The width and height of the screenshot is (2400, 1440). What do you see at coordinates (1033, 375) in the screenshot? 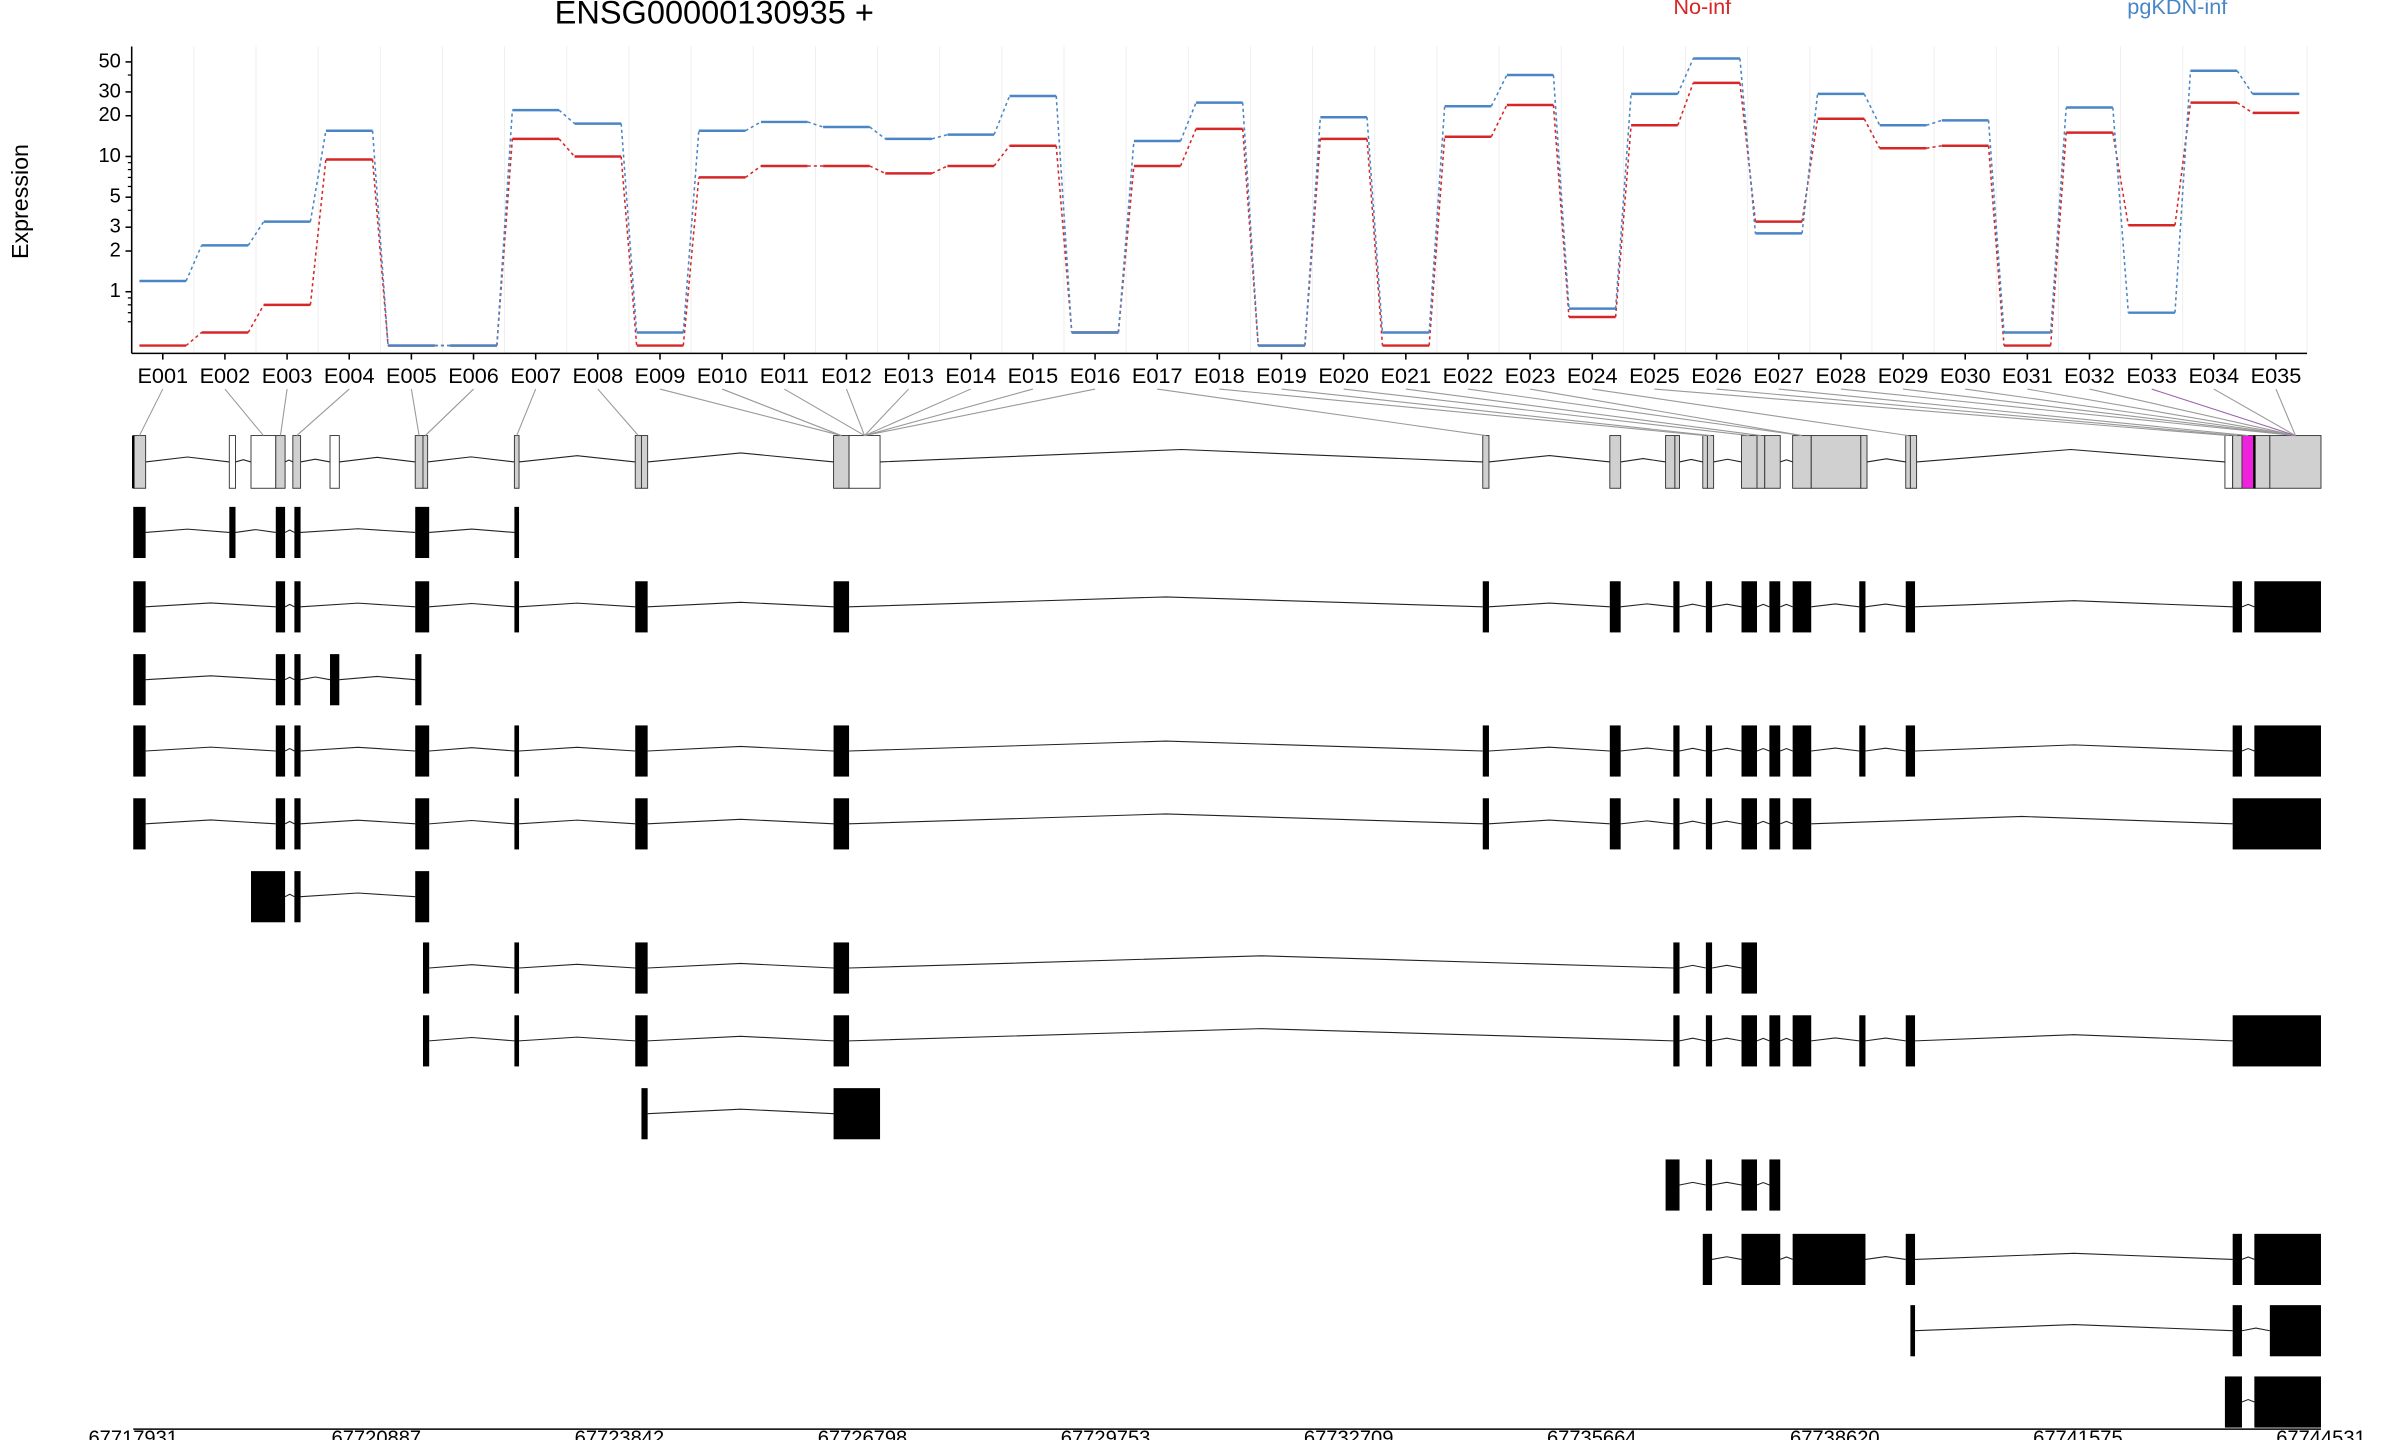
I see `exon-label: E015` at bounding box center [1033, 375].